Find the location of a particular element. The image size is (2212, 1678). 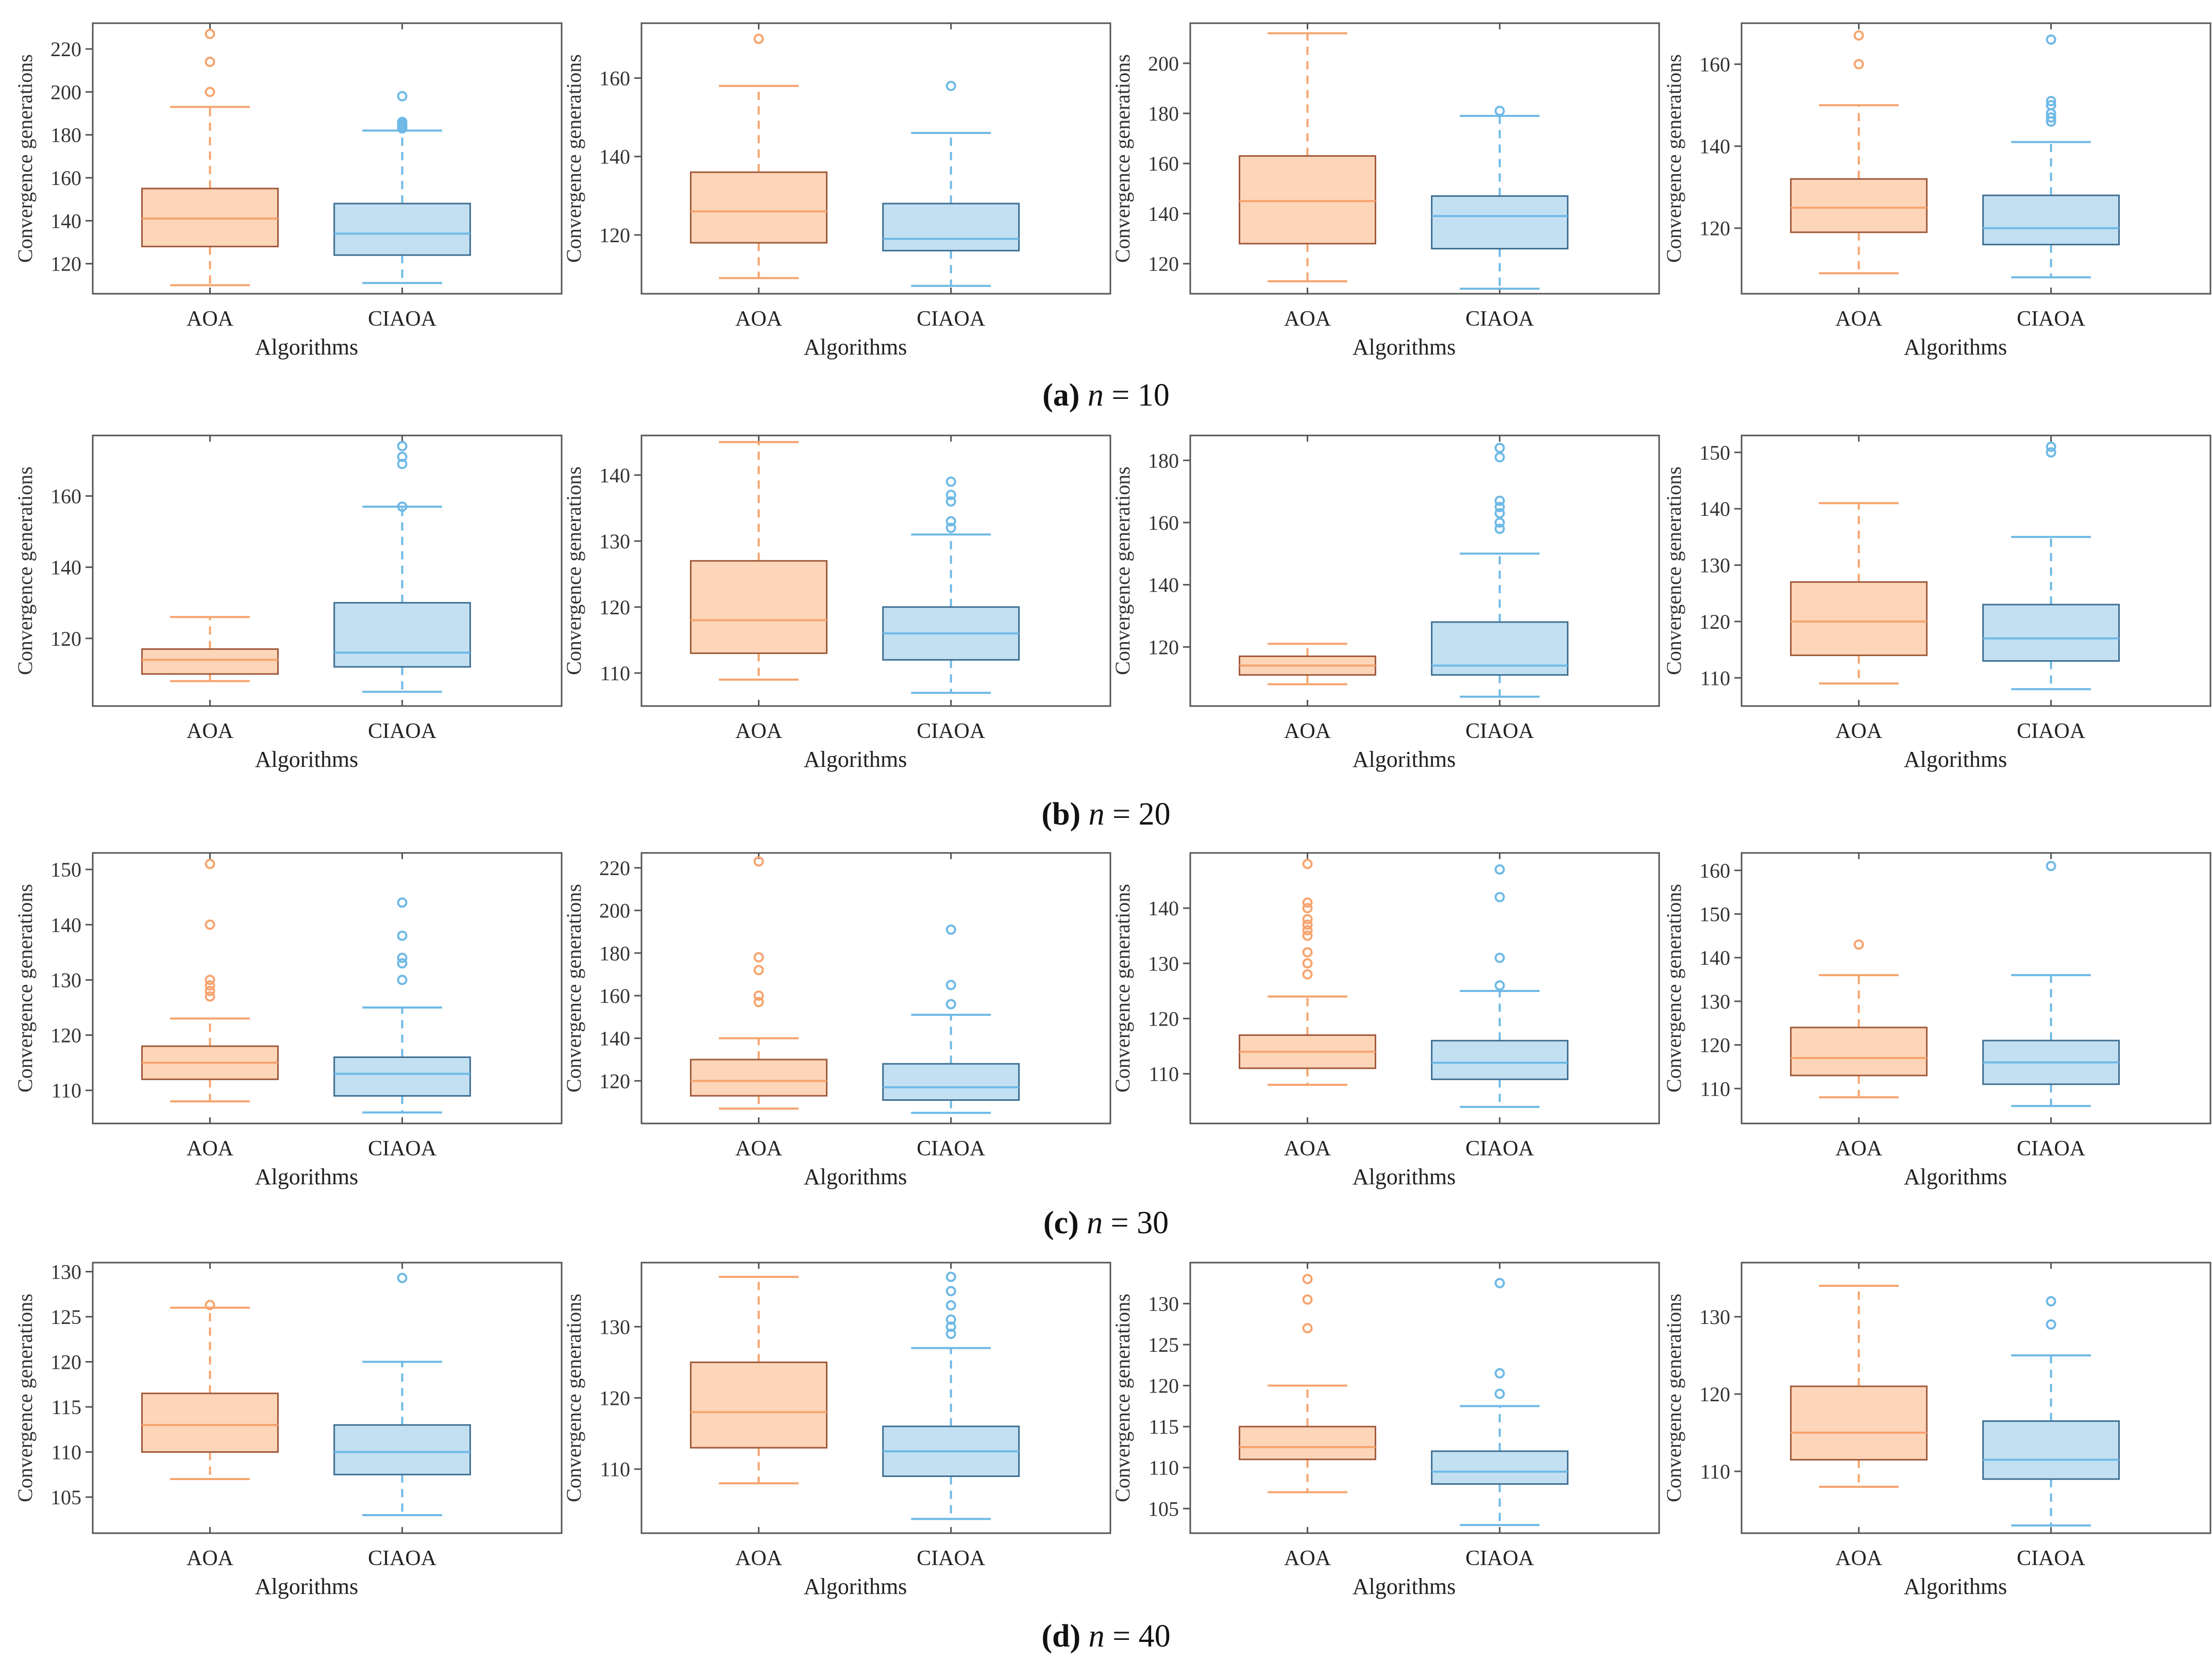

caption-eq: = 10 is located at coordinates (1140, 395).